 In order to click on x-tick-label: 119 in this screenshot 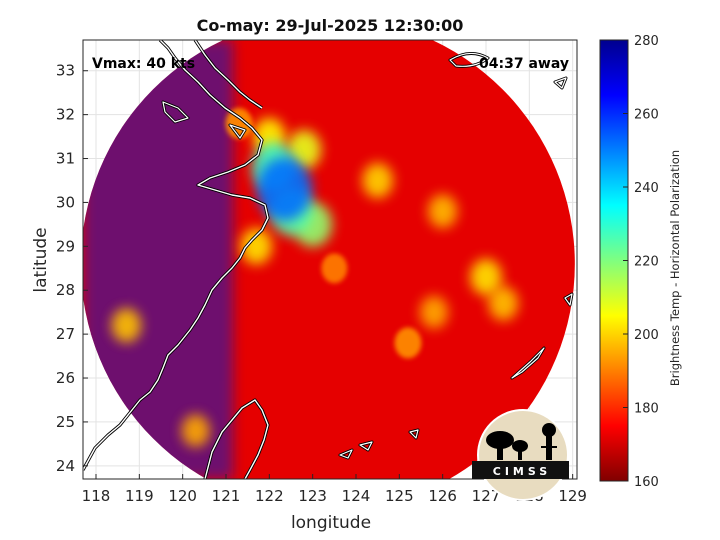, I will do `click(139, 496)`.